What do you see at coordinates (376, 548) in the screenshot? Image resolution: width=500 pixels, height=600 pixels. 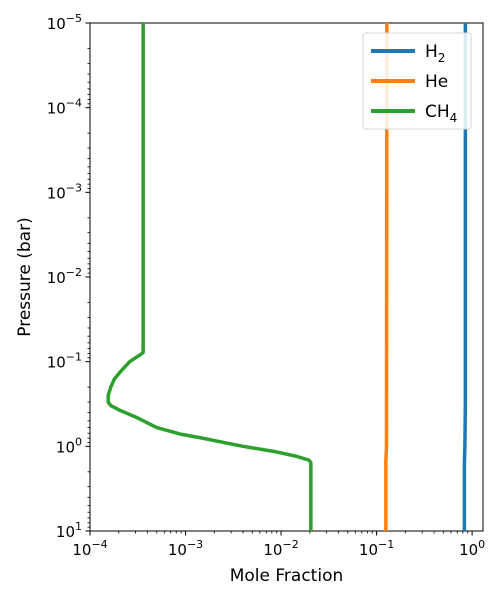 I see `x-tick-label: 10⁻¹` at bounding box center [376, 548].